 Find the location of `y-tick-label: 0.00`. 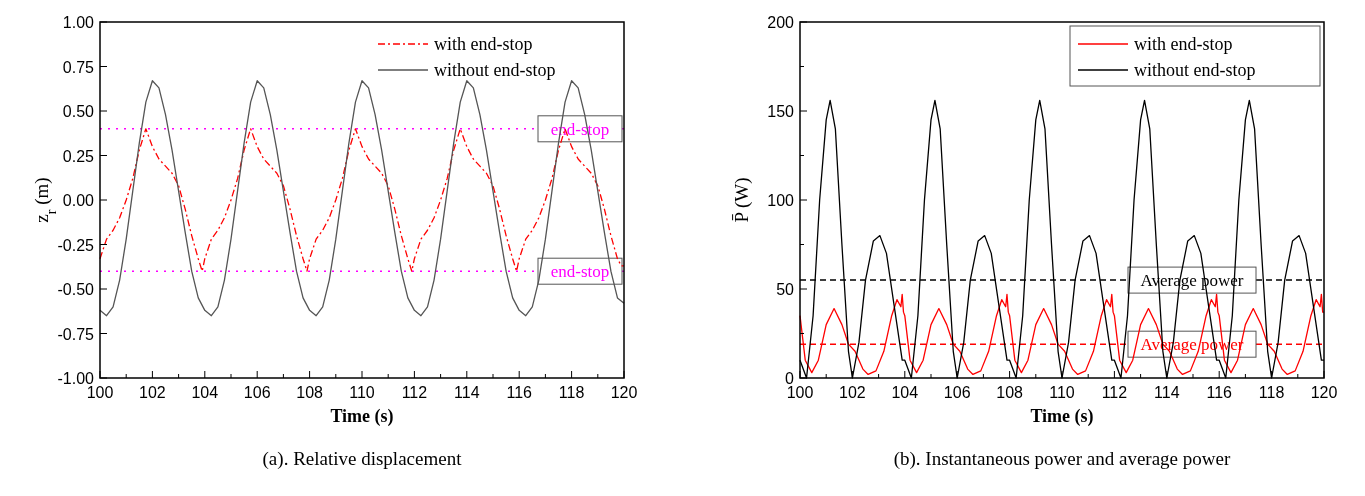

y-tick-label: 0.00 is located at coordinates (78, 200).